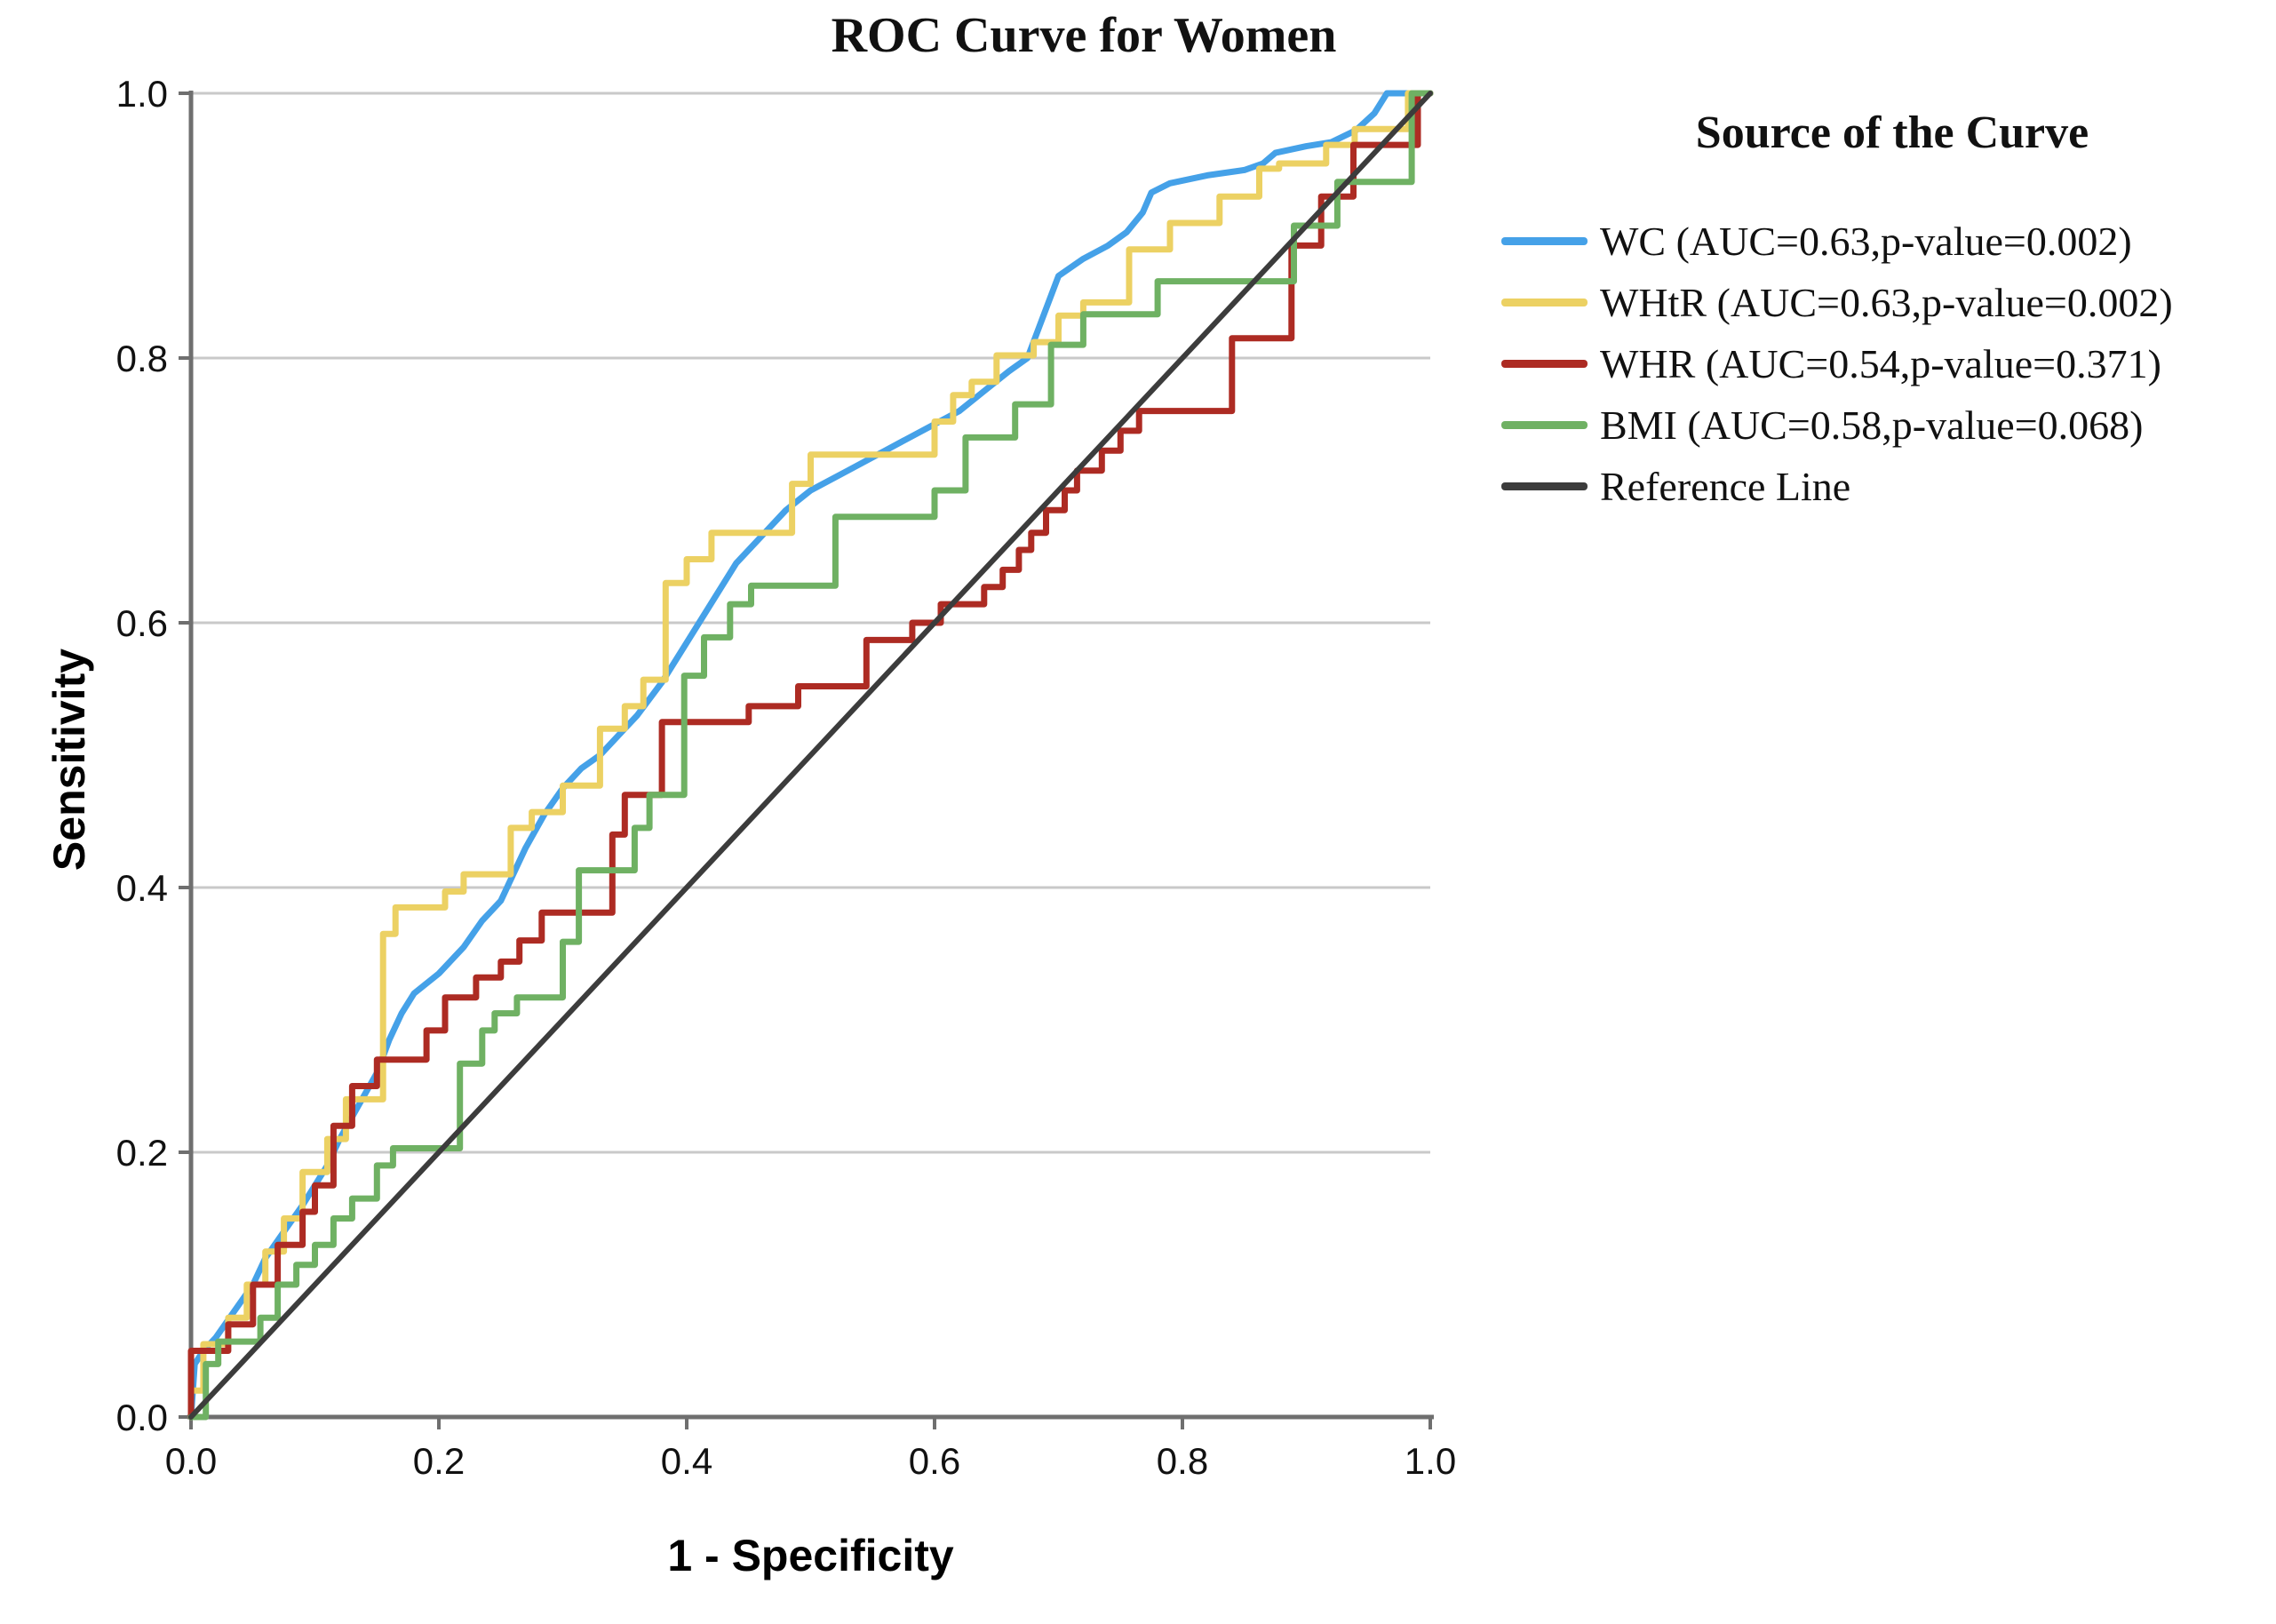  Describe the element at coordinates (1892, 132) in the screenshot. I see `legend-title: Source of the Curve` at that location.